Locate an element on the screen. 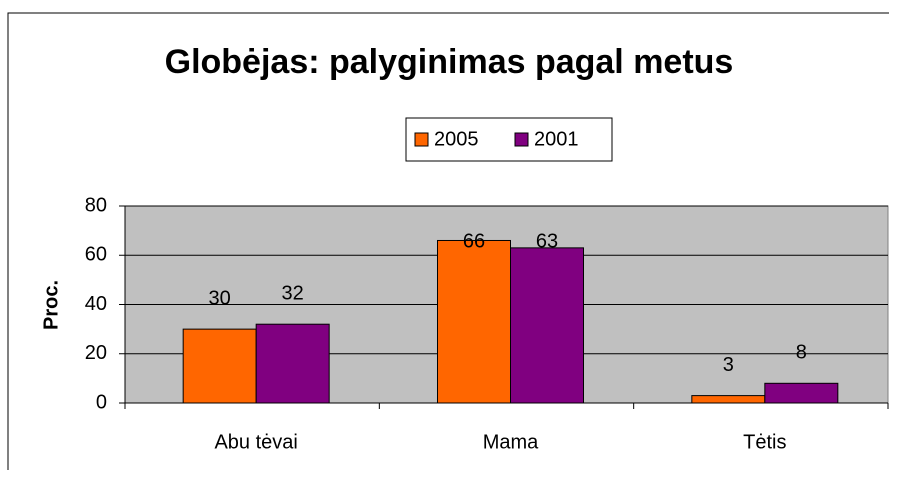  y-tick-label: 0 is located at coordinates (101, 402).